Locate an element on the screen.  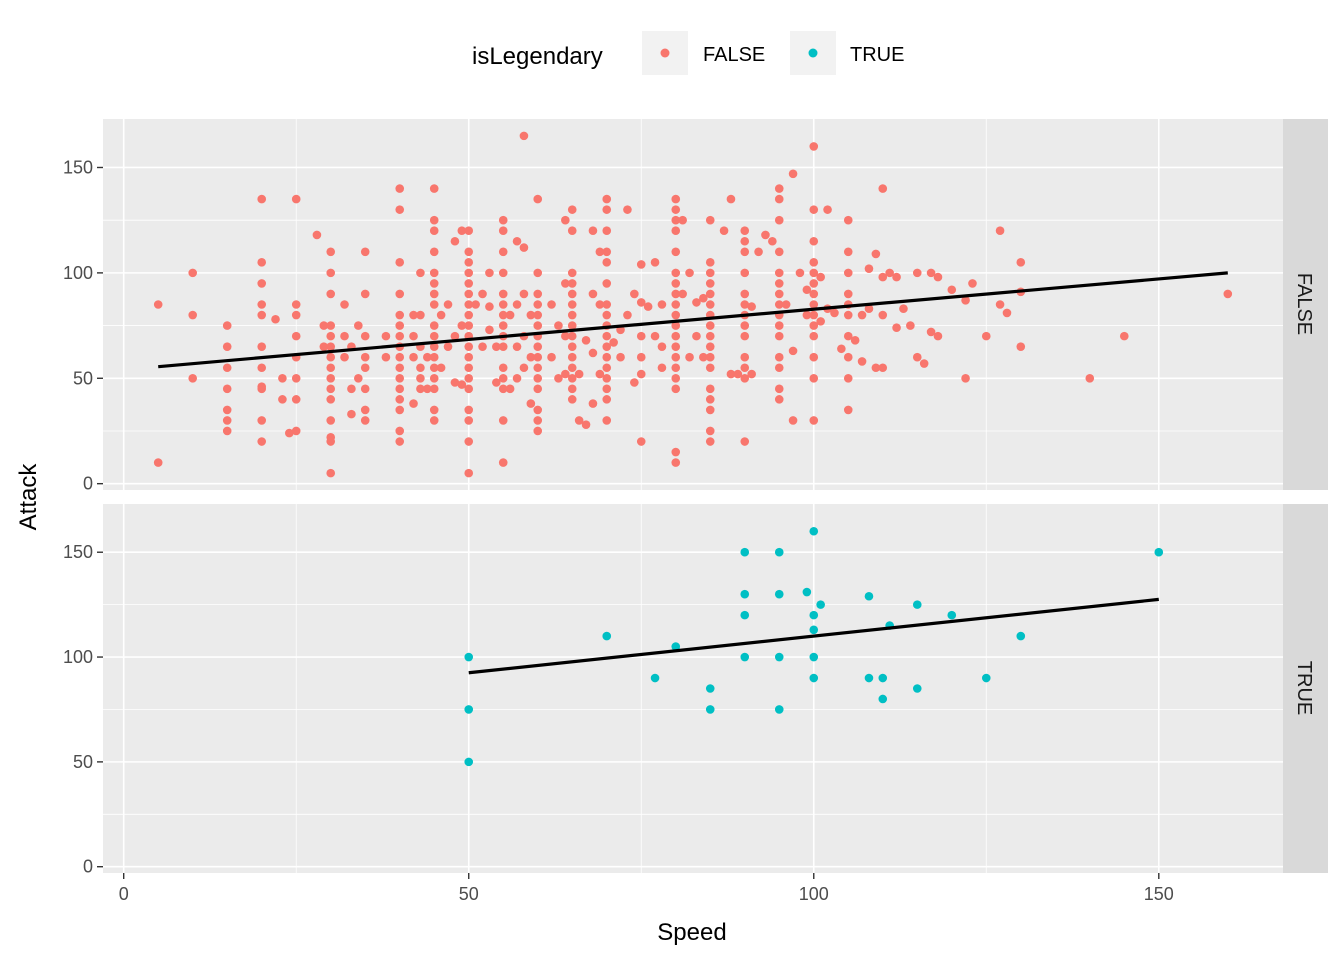
y-tick-label: 100 is located at coordinates (78, 657).